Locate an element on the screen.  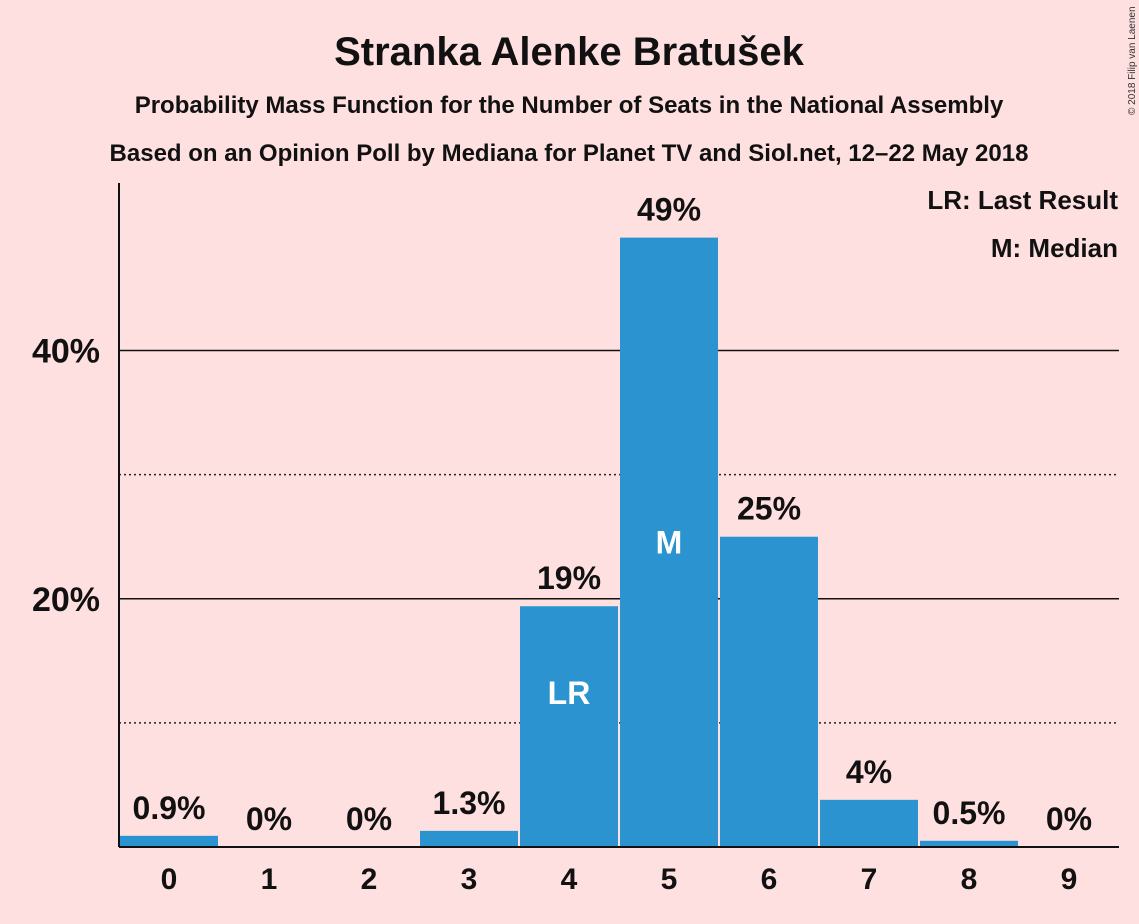
y-tick-label: 20% is located at coordinates (66, 600).